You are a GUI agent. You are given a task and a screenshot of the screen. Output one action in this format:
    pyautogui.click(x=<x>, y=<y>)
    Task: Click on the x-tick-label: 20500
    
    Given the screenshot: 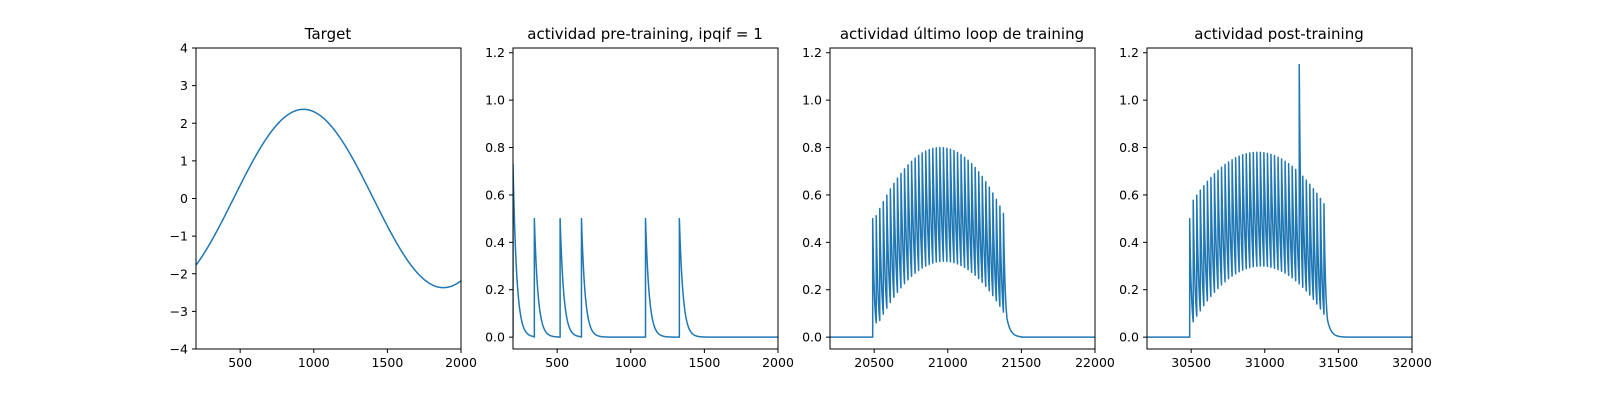 What is the action you would take?
    pyautogui.click(x=874, y=362)
    